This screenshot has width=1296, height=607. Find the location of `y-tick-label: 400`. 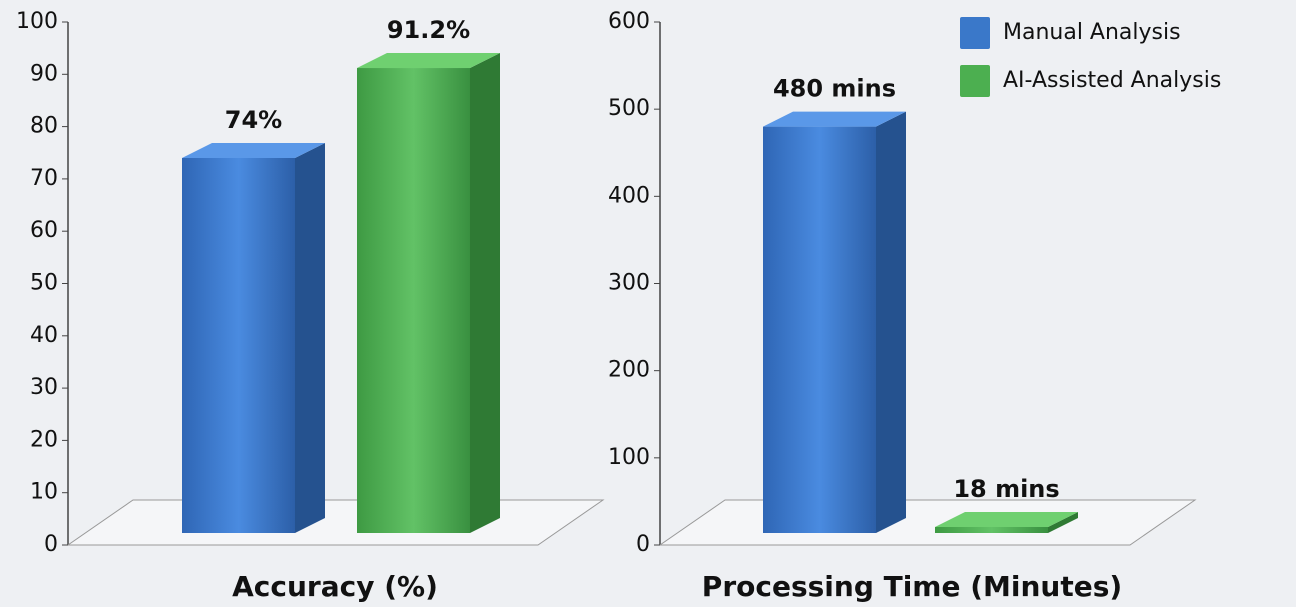

y-tick-label: 400 is located at coordinates (629, 195).